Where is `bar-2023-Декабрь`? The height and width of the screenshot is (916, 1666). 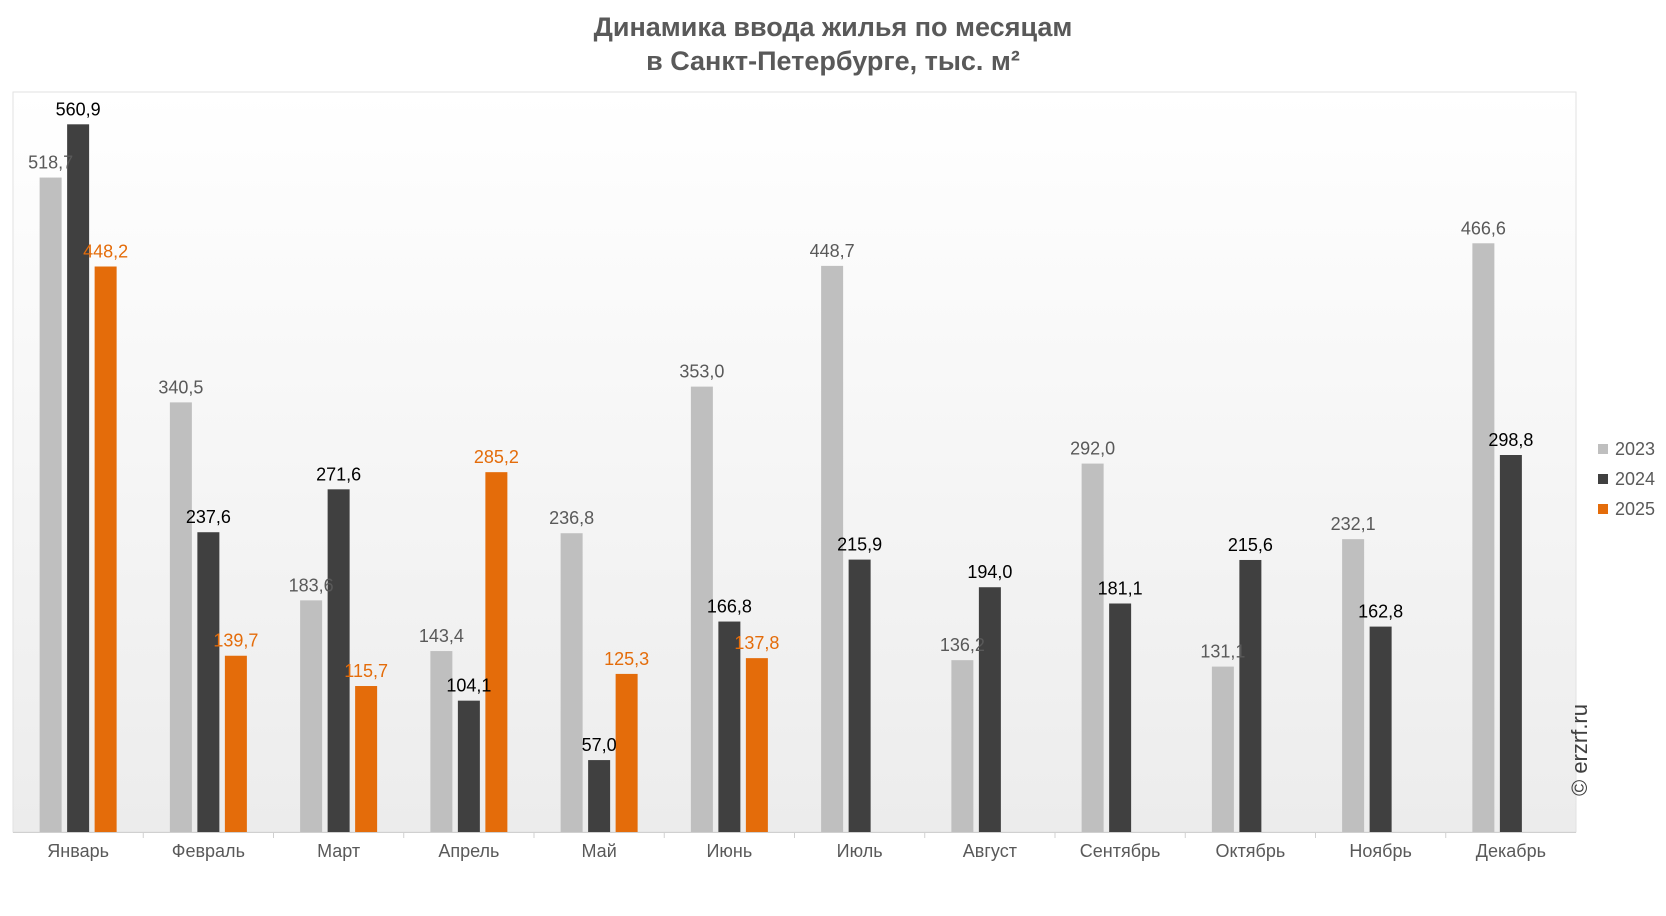 bar-2023-Декабрь is located at coordinates (1483, 538).